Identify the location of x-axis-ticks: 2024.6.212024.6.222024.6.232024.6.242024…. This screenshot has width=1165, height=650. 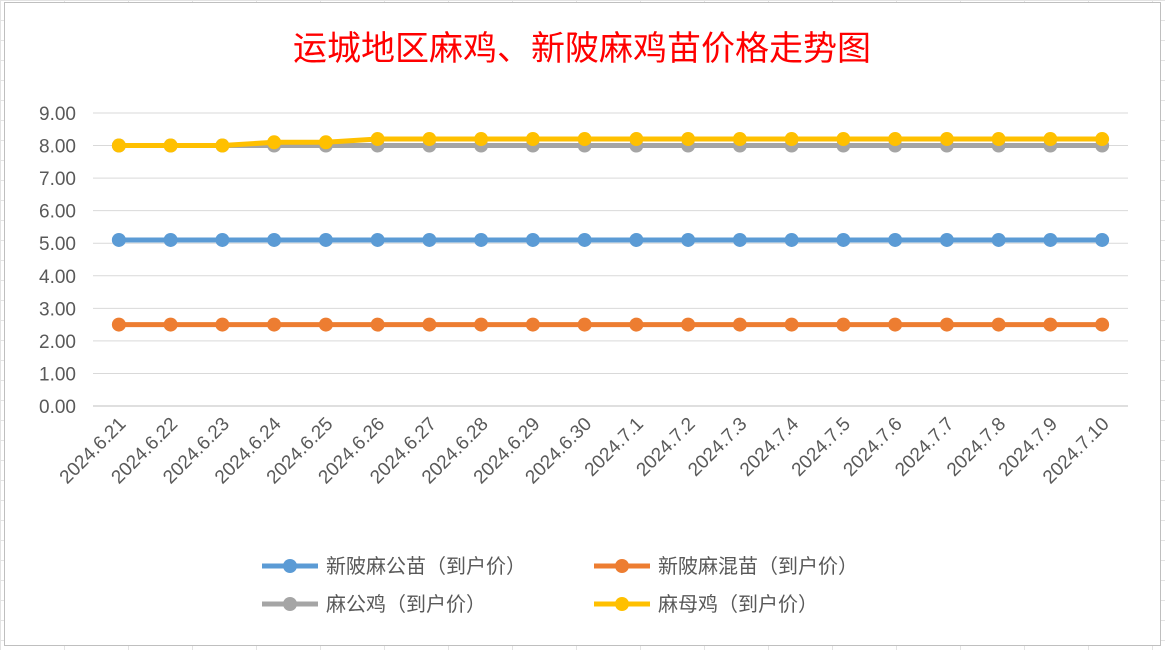
(585, 450).